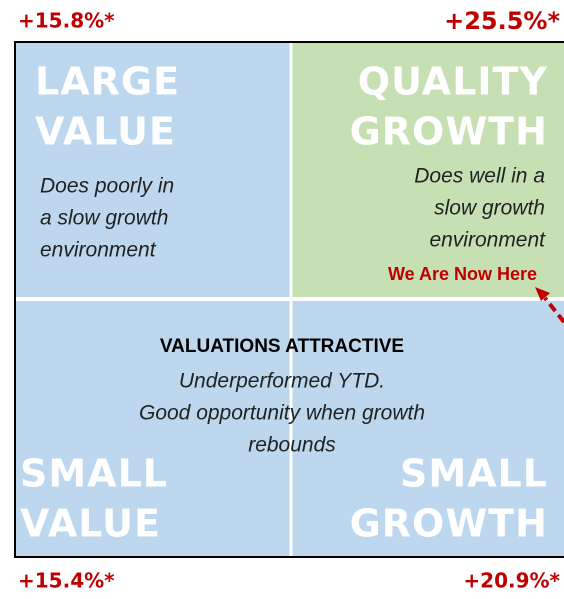 This screenshot has width=564, height=599. What do you see at coordinates (282, 346) in the screenshot?
I see `center-heading: VALUATIONS ATTRACTIVE` at bounding box center [282, 346].